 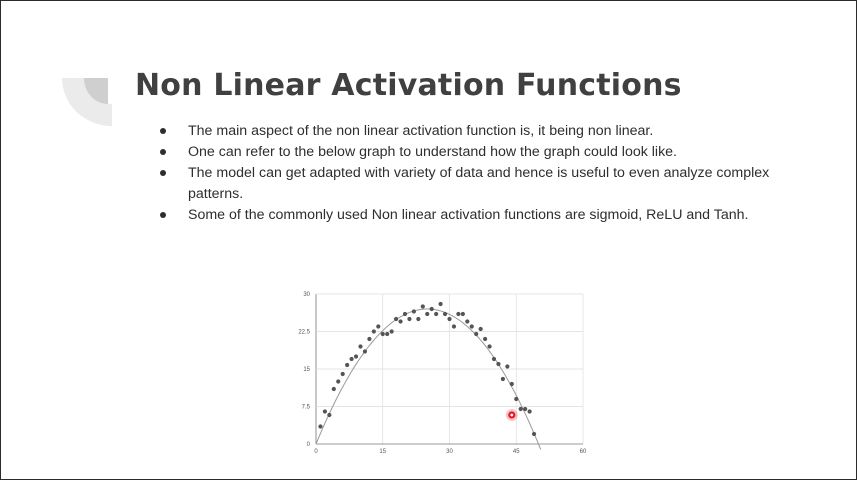 I want to click on scatter-chart: 0 15 30 45 60 0 7.5 15 22.5 30, so click(x=442, y=373).